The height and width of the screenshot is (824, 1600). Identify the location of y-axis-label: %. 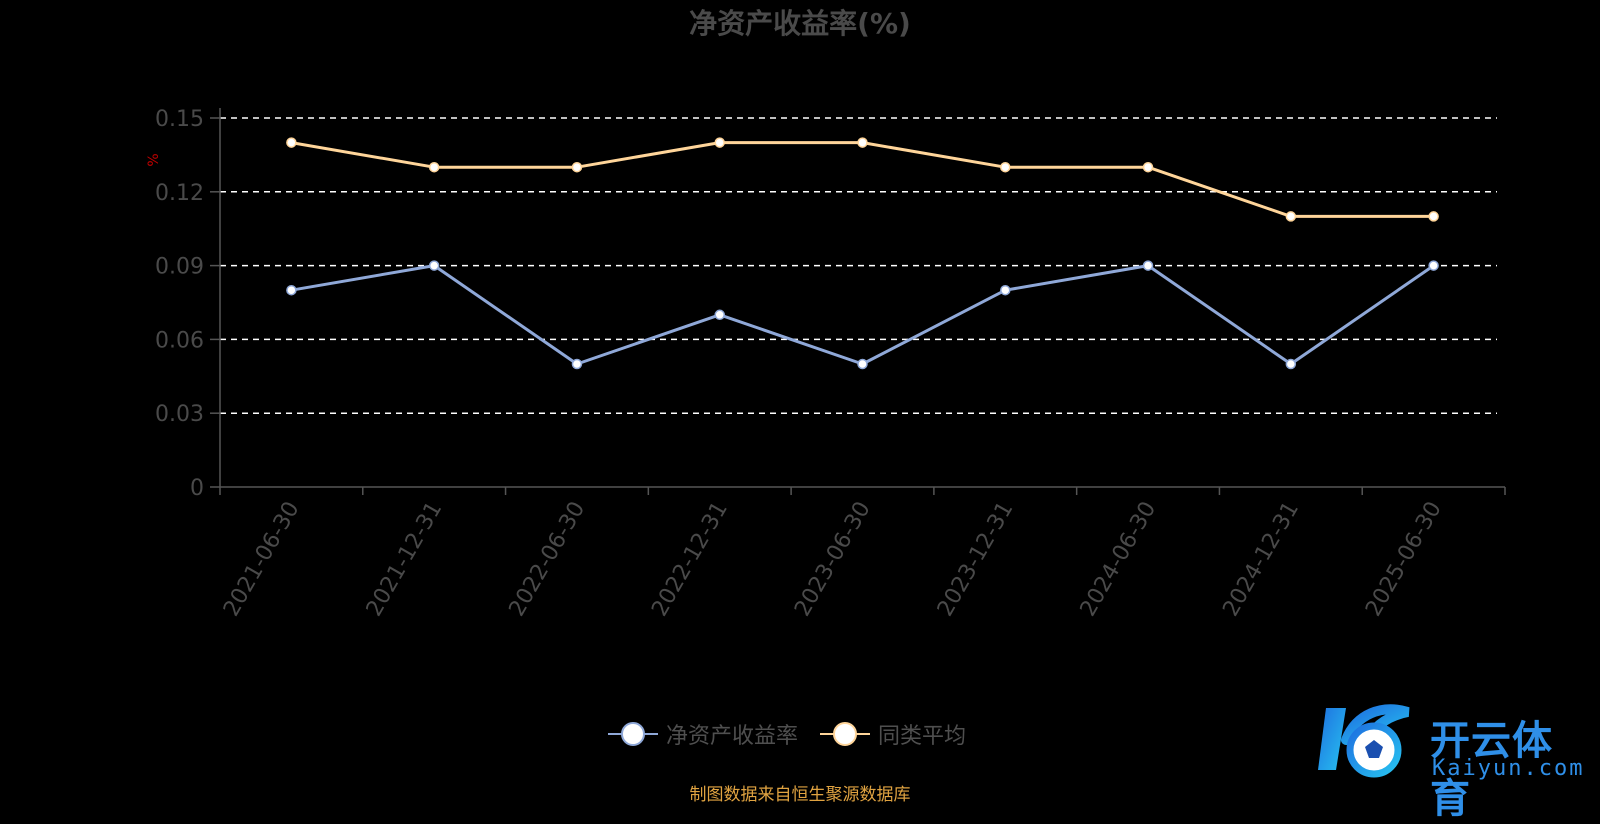
(154, 159).